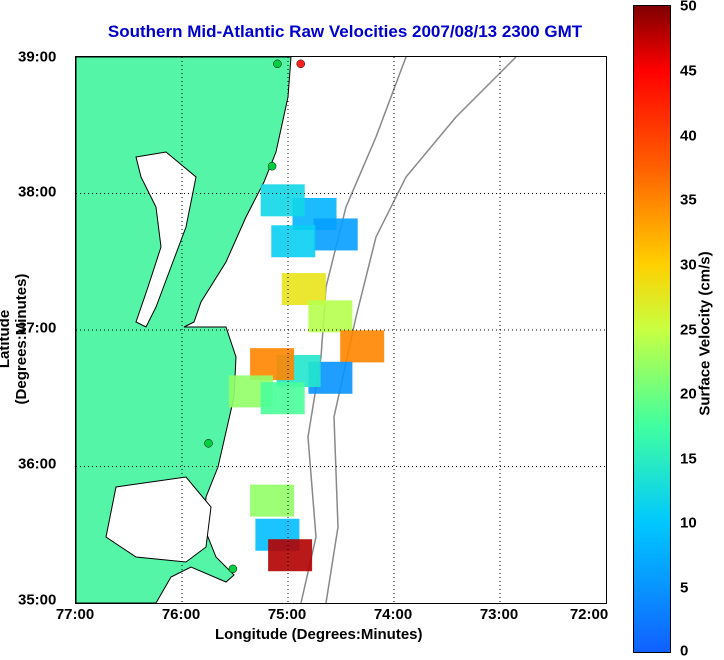  What do you see at coordinates (688, 523) in the screenshot?
I see `colorbar-tick: 10` at bounding box center [688, 523].